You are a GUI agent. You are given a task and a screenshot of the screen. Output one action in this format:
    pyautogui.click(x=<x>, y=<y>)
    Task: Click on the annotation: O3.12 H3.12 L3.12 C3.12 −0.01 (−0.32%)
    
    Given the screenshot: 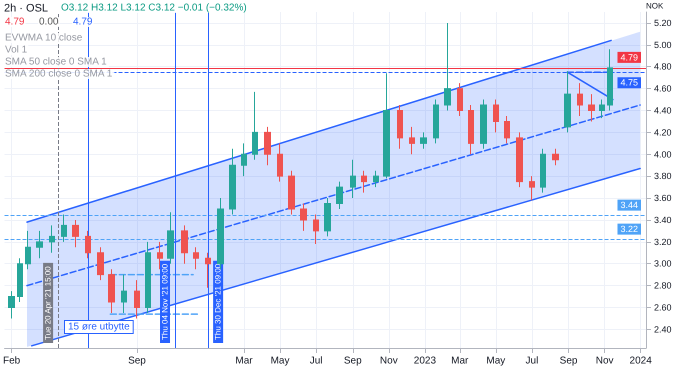 What is the action you would take?
    pyautogui.click(x=154, y=8)
    